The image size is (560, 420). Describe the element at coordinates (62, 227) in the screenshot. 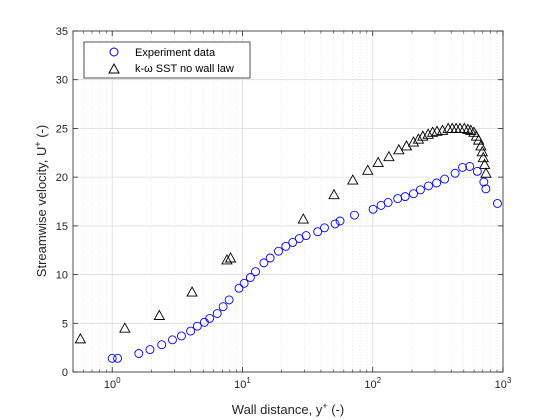

I see `y-tick-label: 15` at that location.